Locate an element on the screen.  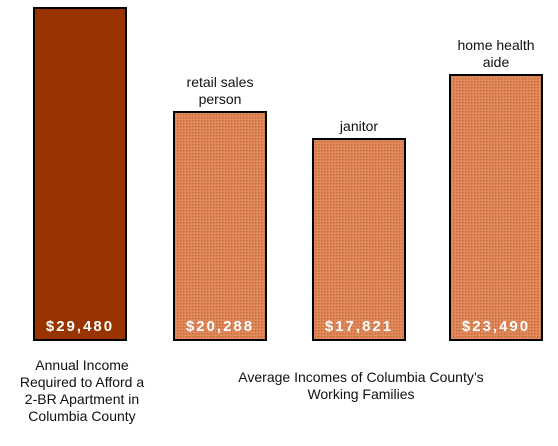
required-income-caption-line: Columbia County is located at coordinates (82, 416).